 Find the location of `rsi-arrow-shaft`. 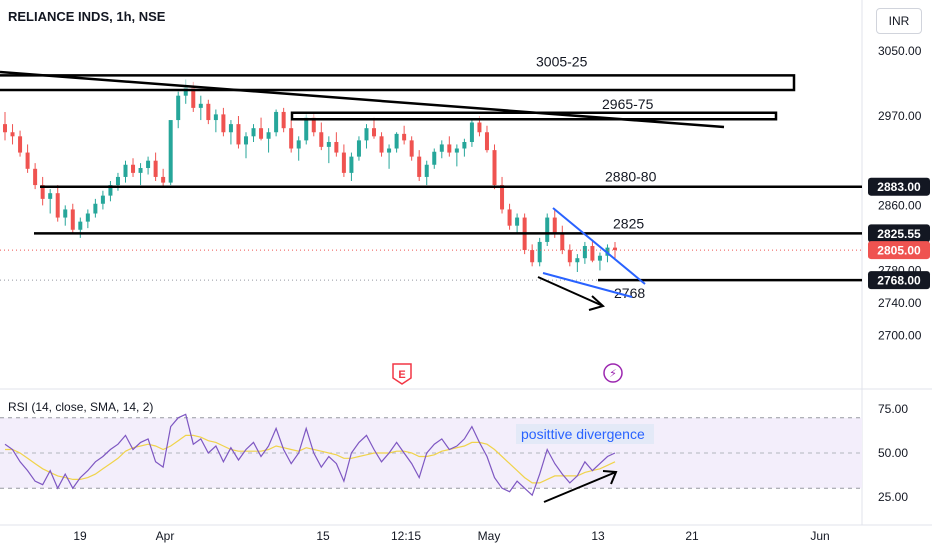

rsi-arrow-shaft is located at coordinates (580, 487).